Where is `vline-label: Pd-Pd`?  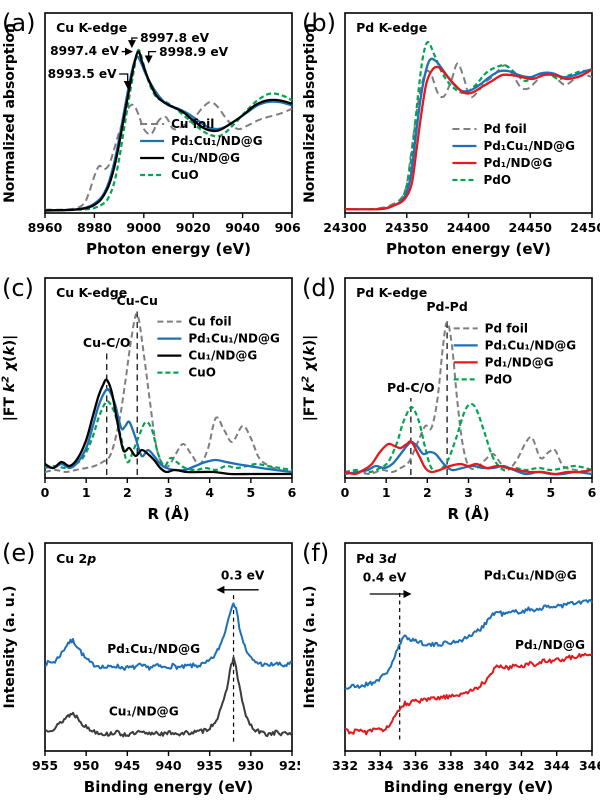 vline-label: Pd-Pd is located at coordinates (446, 306).